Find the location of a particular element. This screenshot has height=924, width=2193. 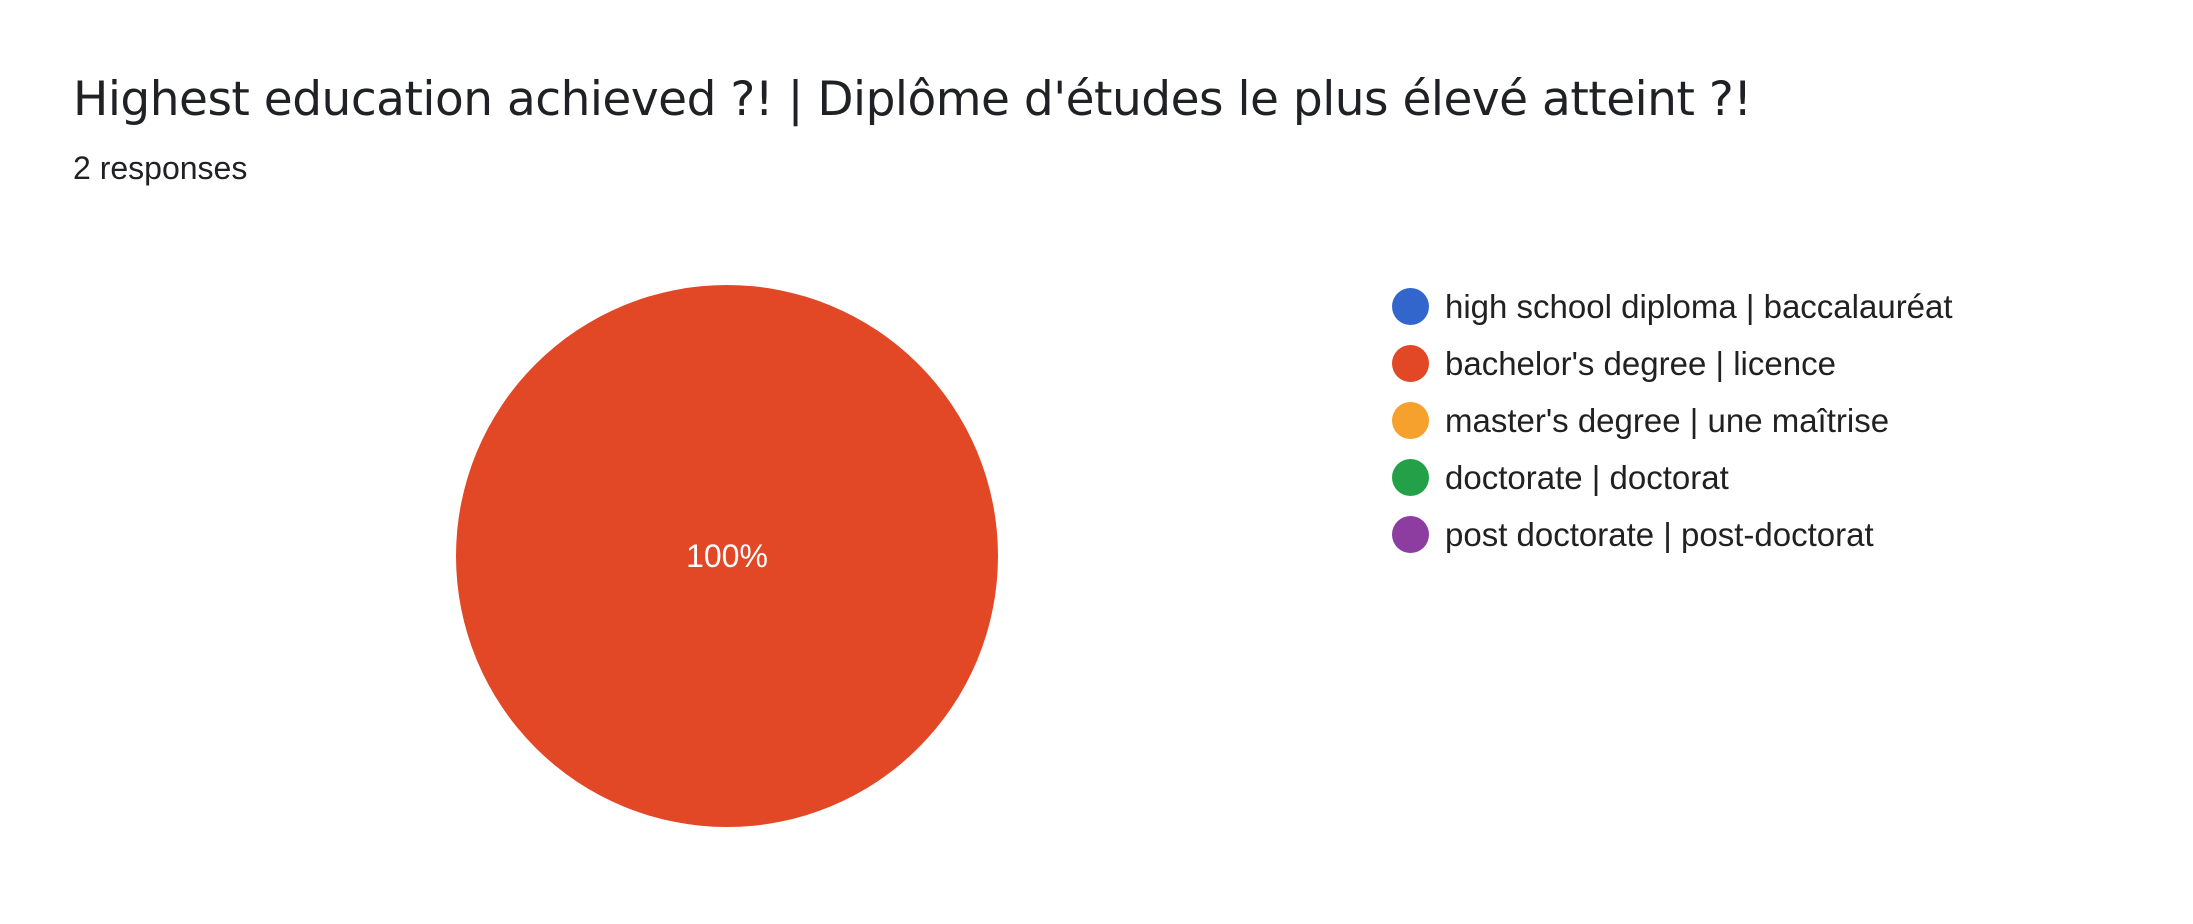

legend-label: master's degree | une maîtrise is located at coordinates (1667, 420).